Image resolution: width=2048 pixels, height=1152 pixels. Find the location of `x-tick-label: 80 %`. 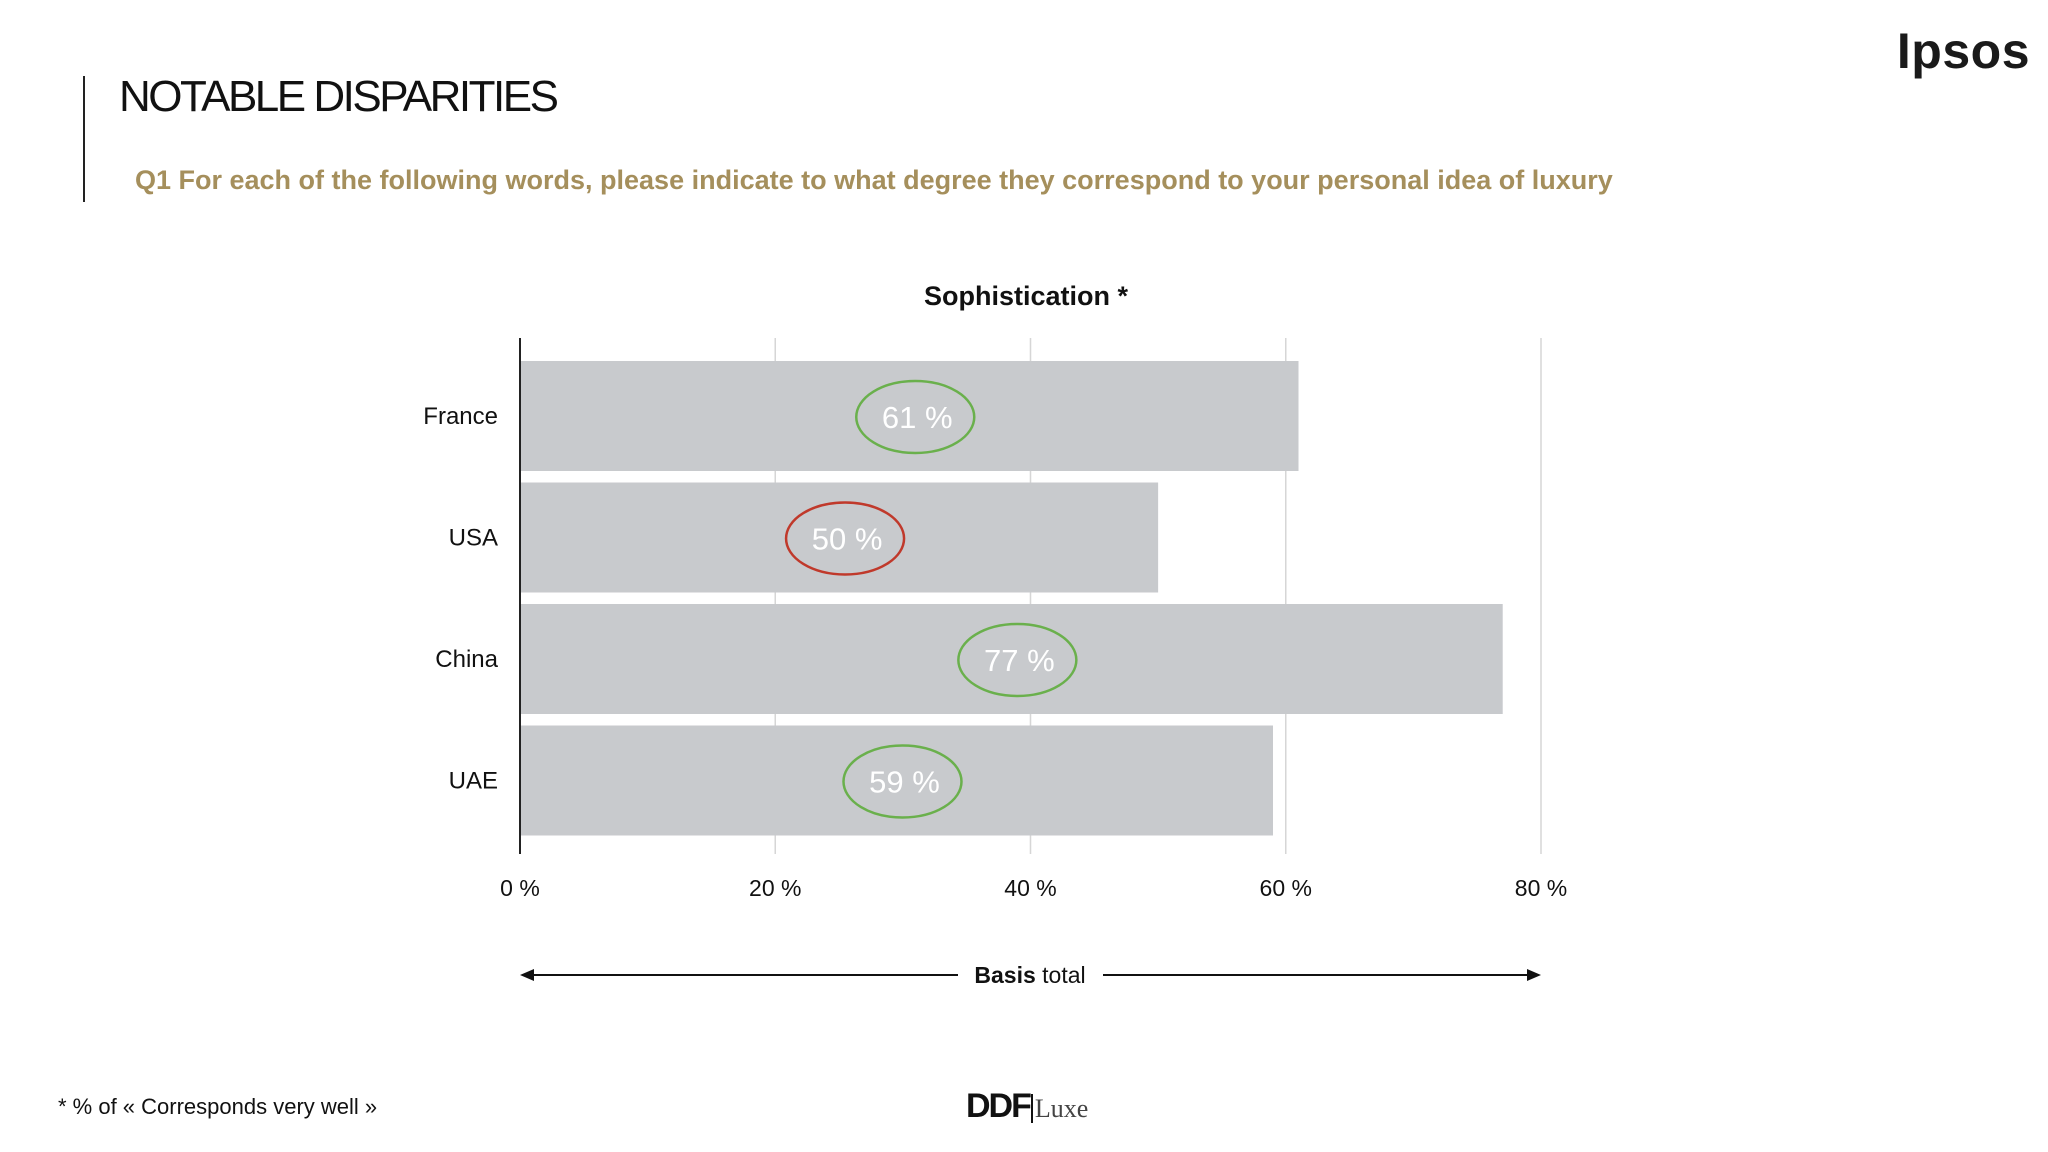

x-tick-label: 80 % is located at coordinates (1541, 888).